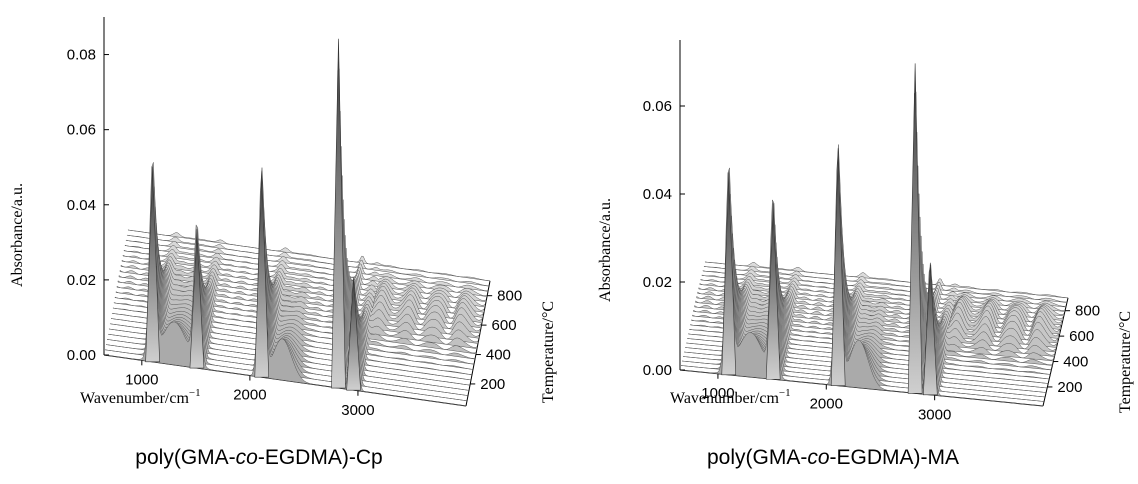 The image size is (1138, 484). I want to click on y-ticks: 0.00 0.02 0.04 0.06, so click(664, 238).